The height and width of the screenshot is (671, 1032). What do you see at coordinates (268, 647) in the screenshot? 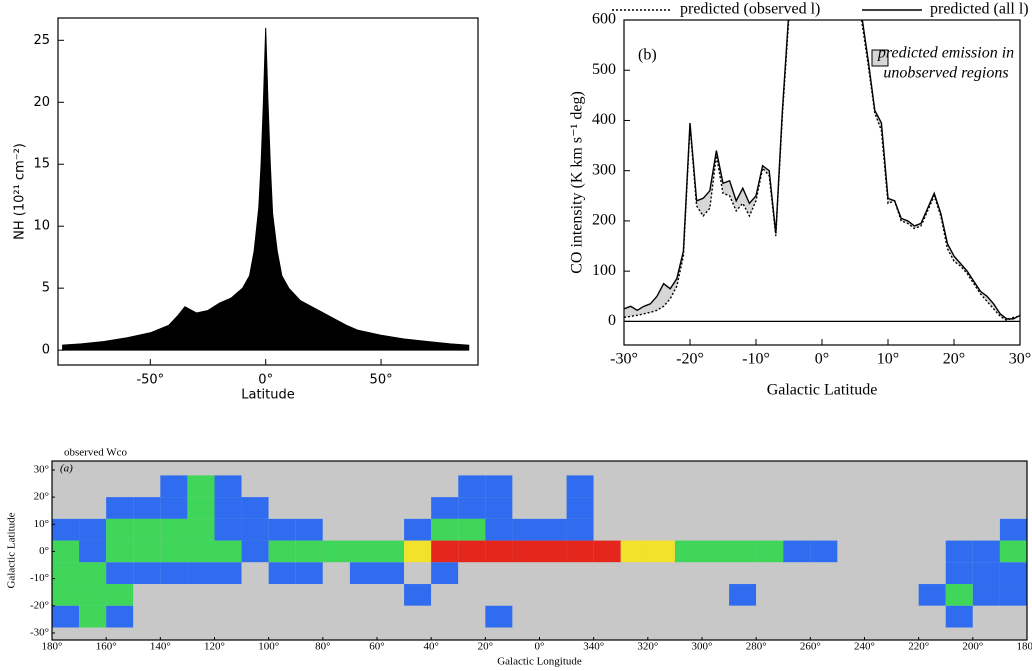
I see `x-tick-label: 100°` at bounding box center [268, 647].